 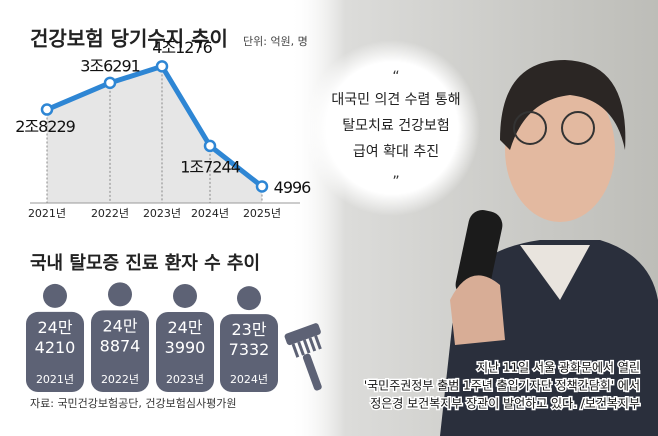 What do you see at coordinates (395, 182) in the screenshot?
I see `quote-mark: ”` at bounding box center [395, 182].